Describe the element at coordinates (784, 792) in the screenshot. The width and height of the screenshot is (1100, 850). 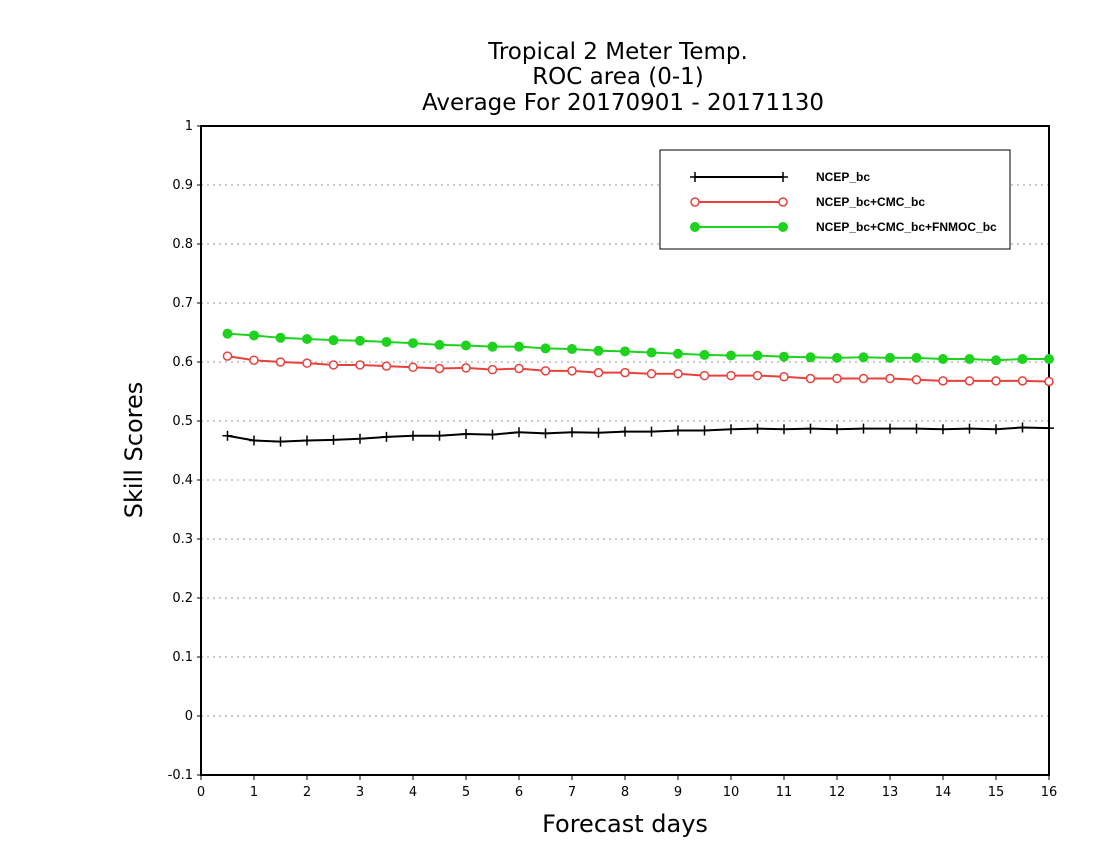
I see `x-tick-label: 11` at that location.